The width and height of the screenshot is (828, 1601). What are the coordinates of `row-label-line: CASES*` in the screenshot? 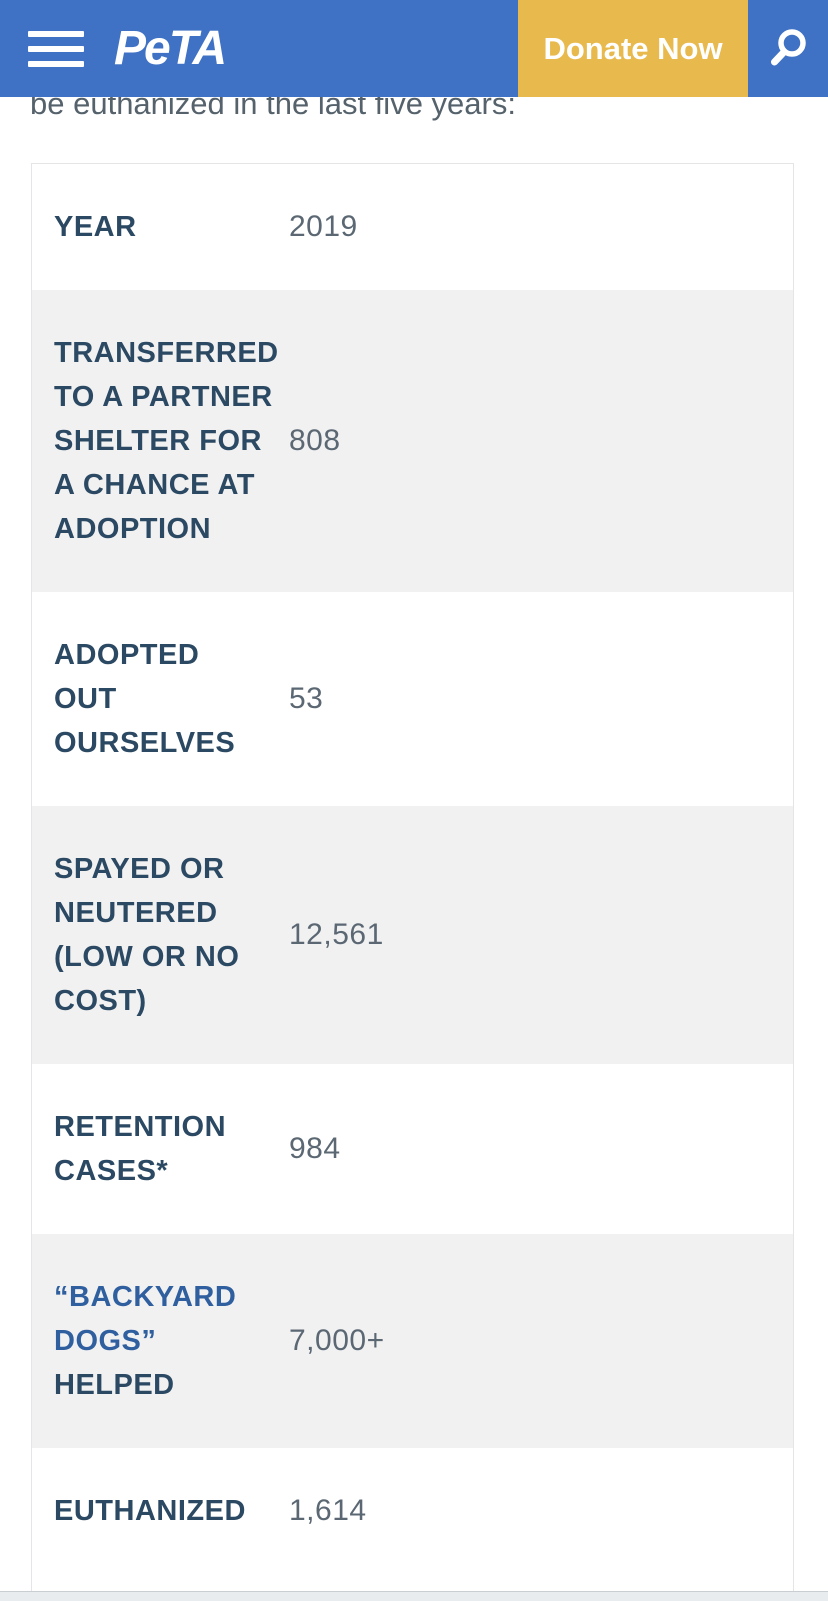 It's located at (111, 1171).